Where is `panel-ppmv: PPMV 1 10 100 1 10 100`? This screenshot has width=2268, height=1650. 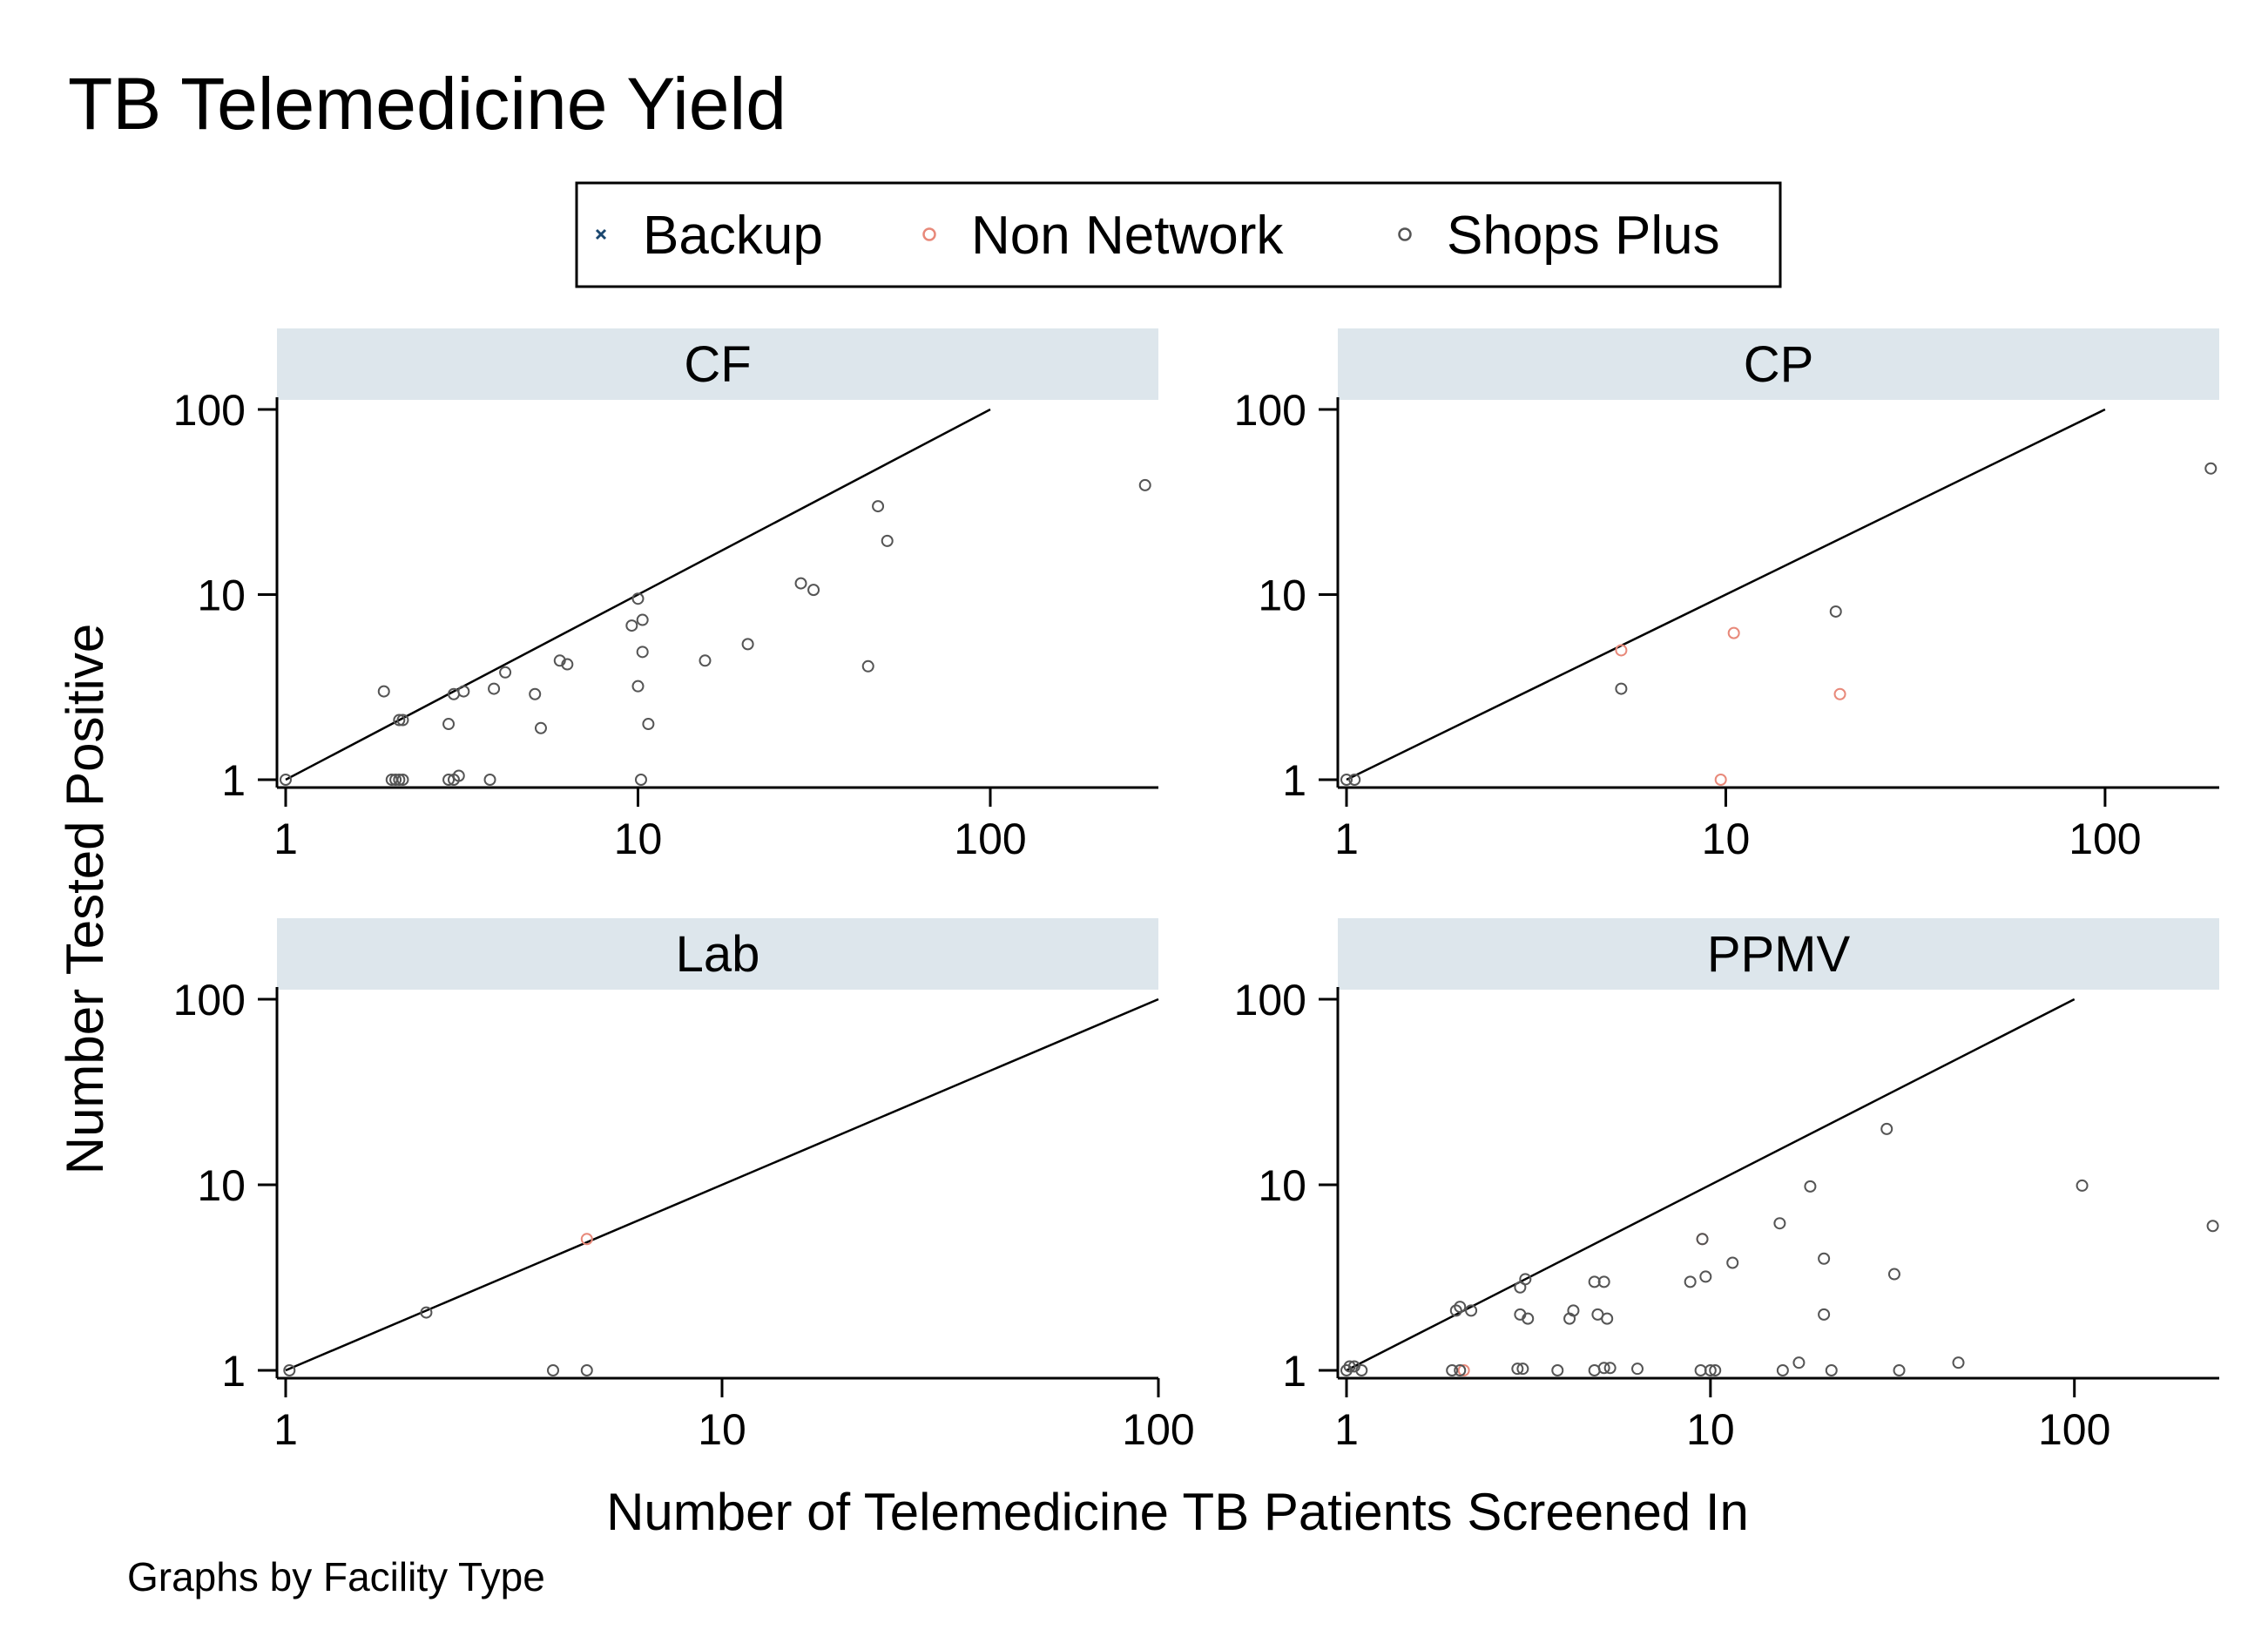 panel-ppmv: PPMV 1 10 100 1 10 100 is located at coordinates (1726, 1186).